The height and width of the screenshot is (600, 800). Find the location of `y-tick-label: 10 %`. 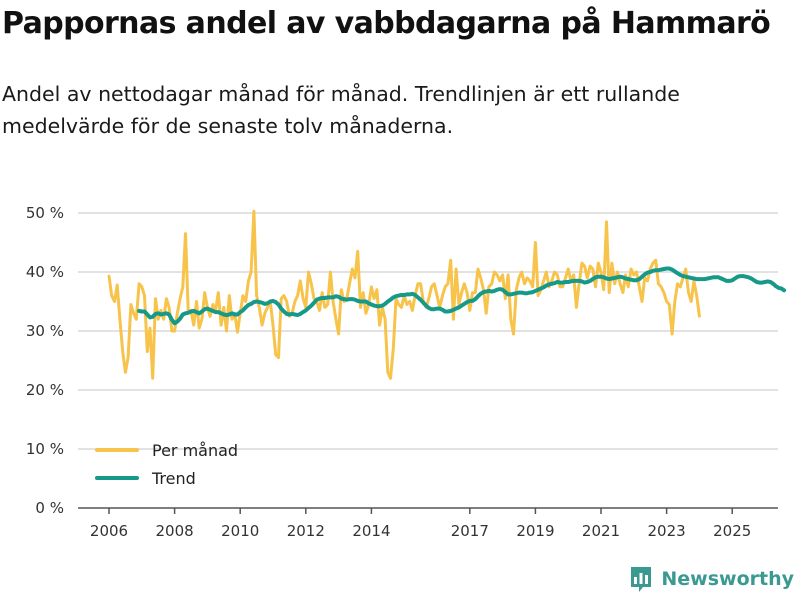

y-tick-label: 10 % is located at coordinates (45, 449).